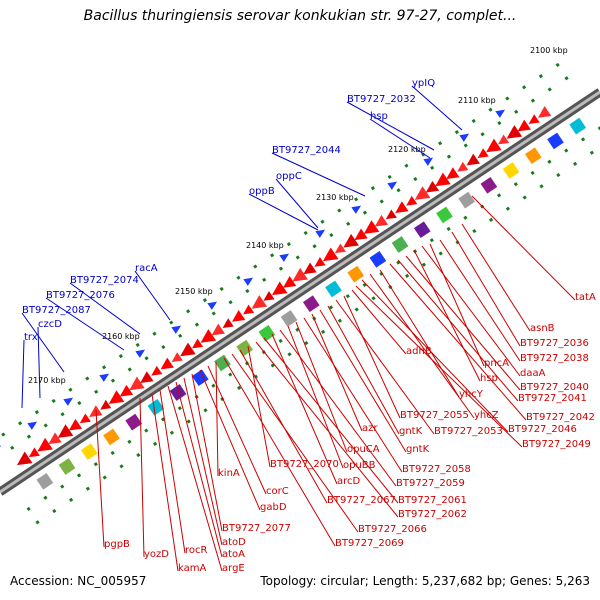  Describe the element at coordinates (560, 417) in the screenshot. I see `label-reverse: BT9727_2042` at that location.